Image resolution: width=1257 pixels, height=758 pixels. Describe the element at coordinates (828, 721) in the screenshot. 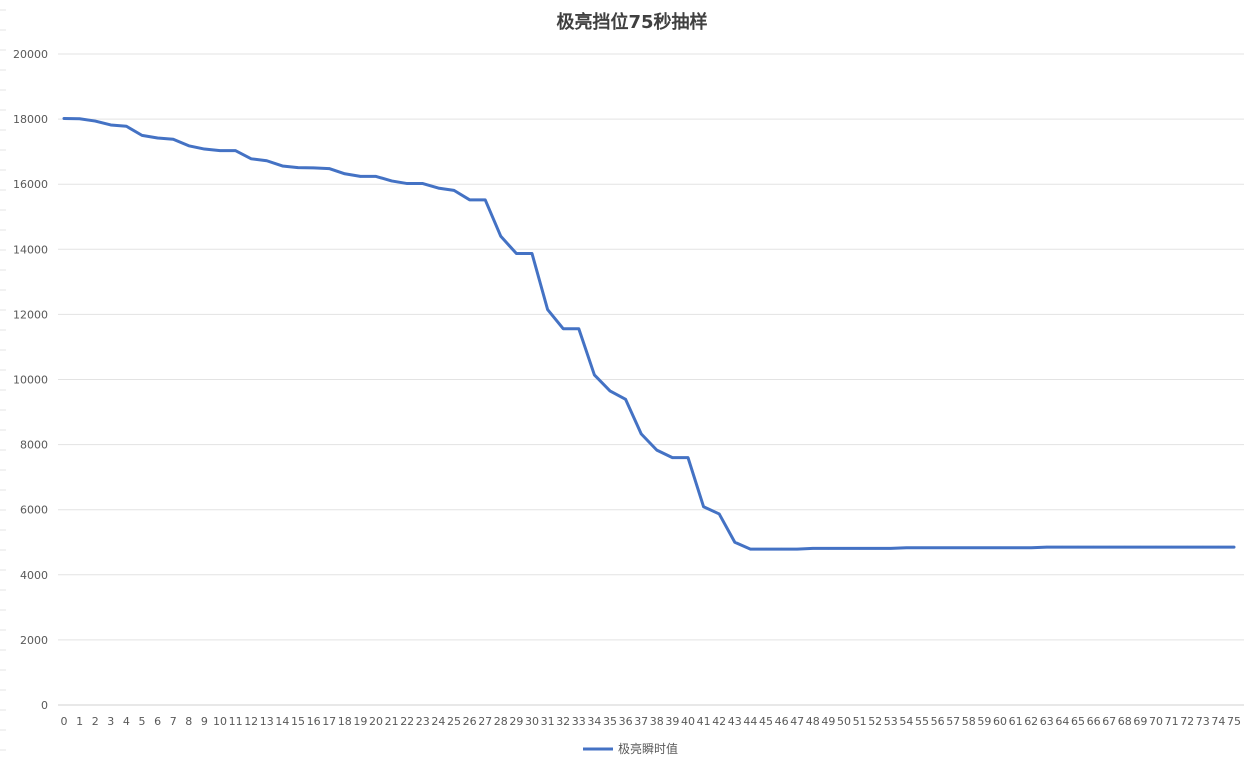

I see `x-tick-label: 49` at that location.